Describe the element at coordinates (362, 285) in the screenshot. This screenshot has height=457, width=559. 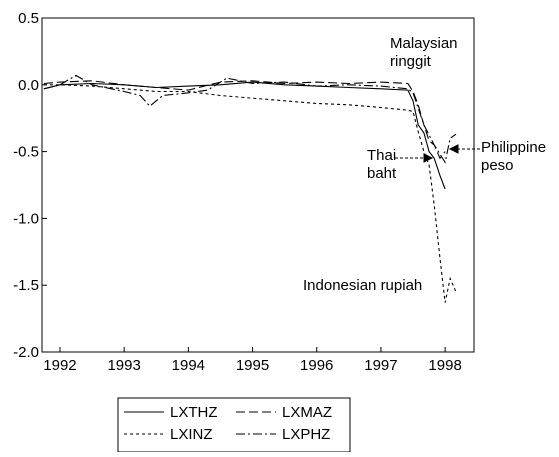
I see `annotation: Indonesian rupiah` at that location.